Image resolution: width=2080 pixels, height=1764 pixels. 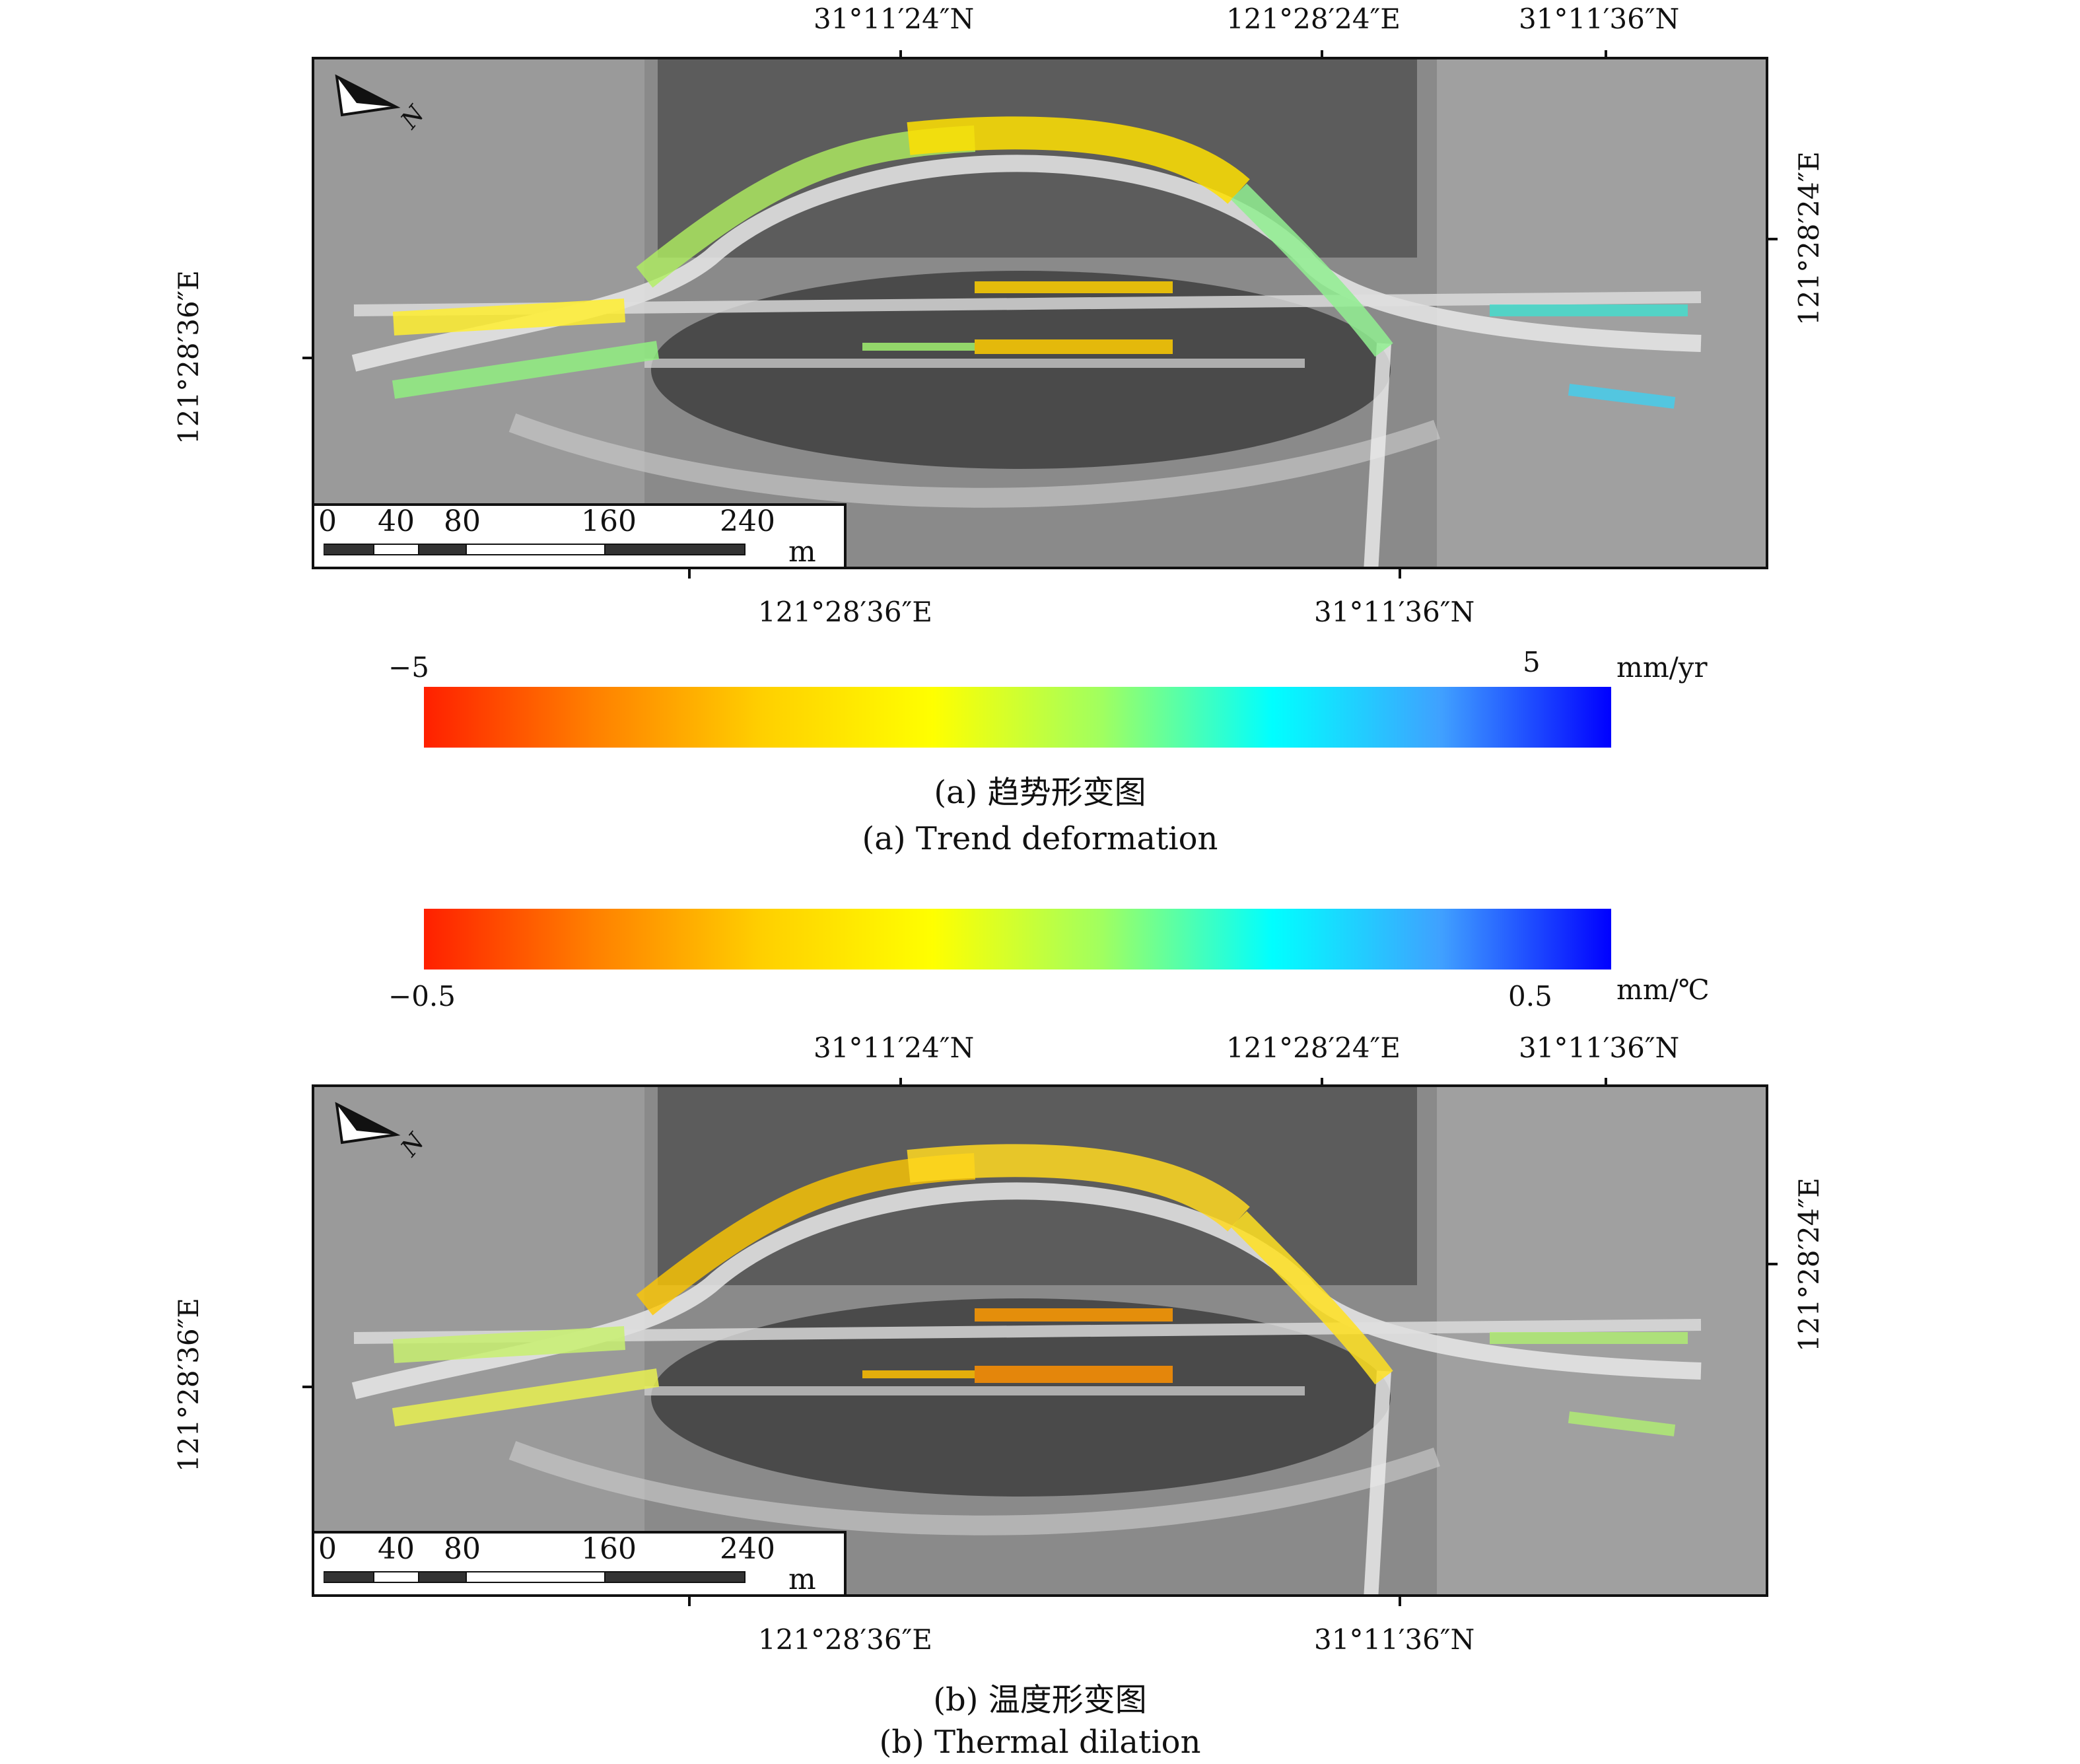 What do you see at coordinates (1532, 662) in the screenshot?
I see `colorbar-max-label: 5` at bounding box center [1532, 662].